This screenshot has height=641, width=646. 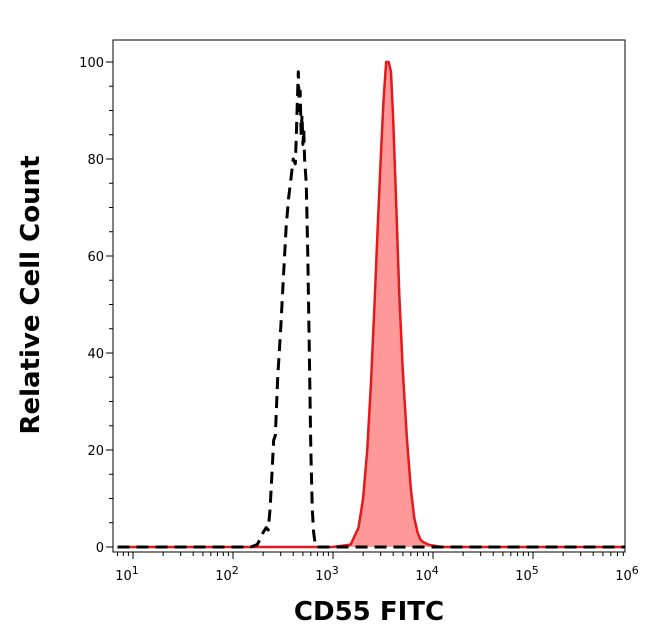 What do you see at coordinates (235, 570) in the screenshot?
I see `x-tick-exponent: 2` at bounding box center [235, 570].